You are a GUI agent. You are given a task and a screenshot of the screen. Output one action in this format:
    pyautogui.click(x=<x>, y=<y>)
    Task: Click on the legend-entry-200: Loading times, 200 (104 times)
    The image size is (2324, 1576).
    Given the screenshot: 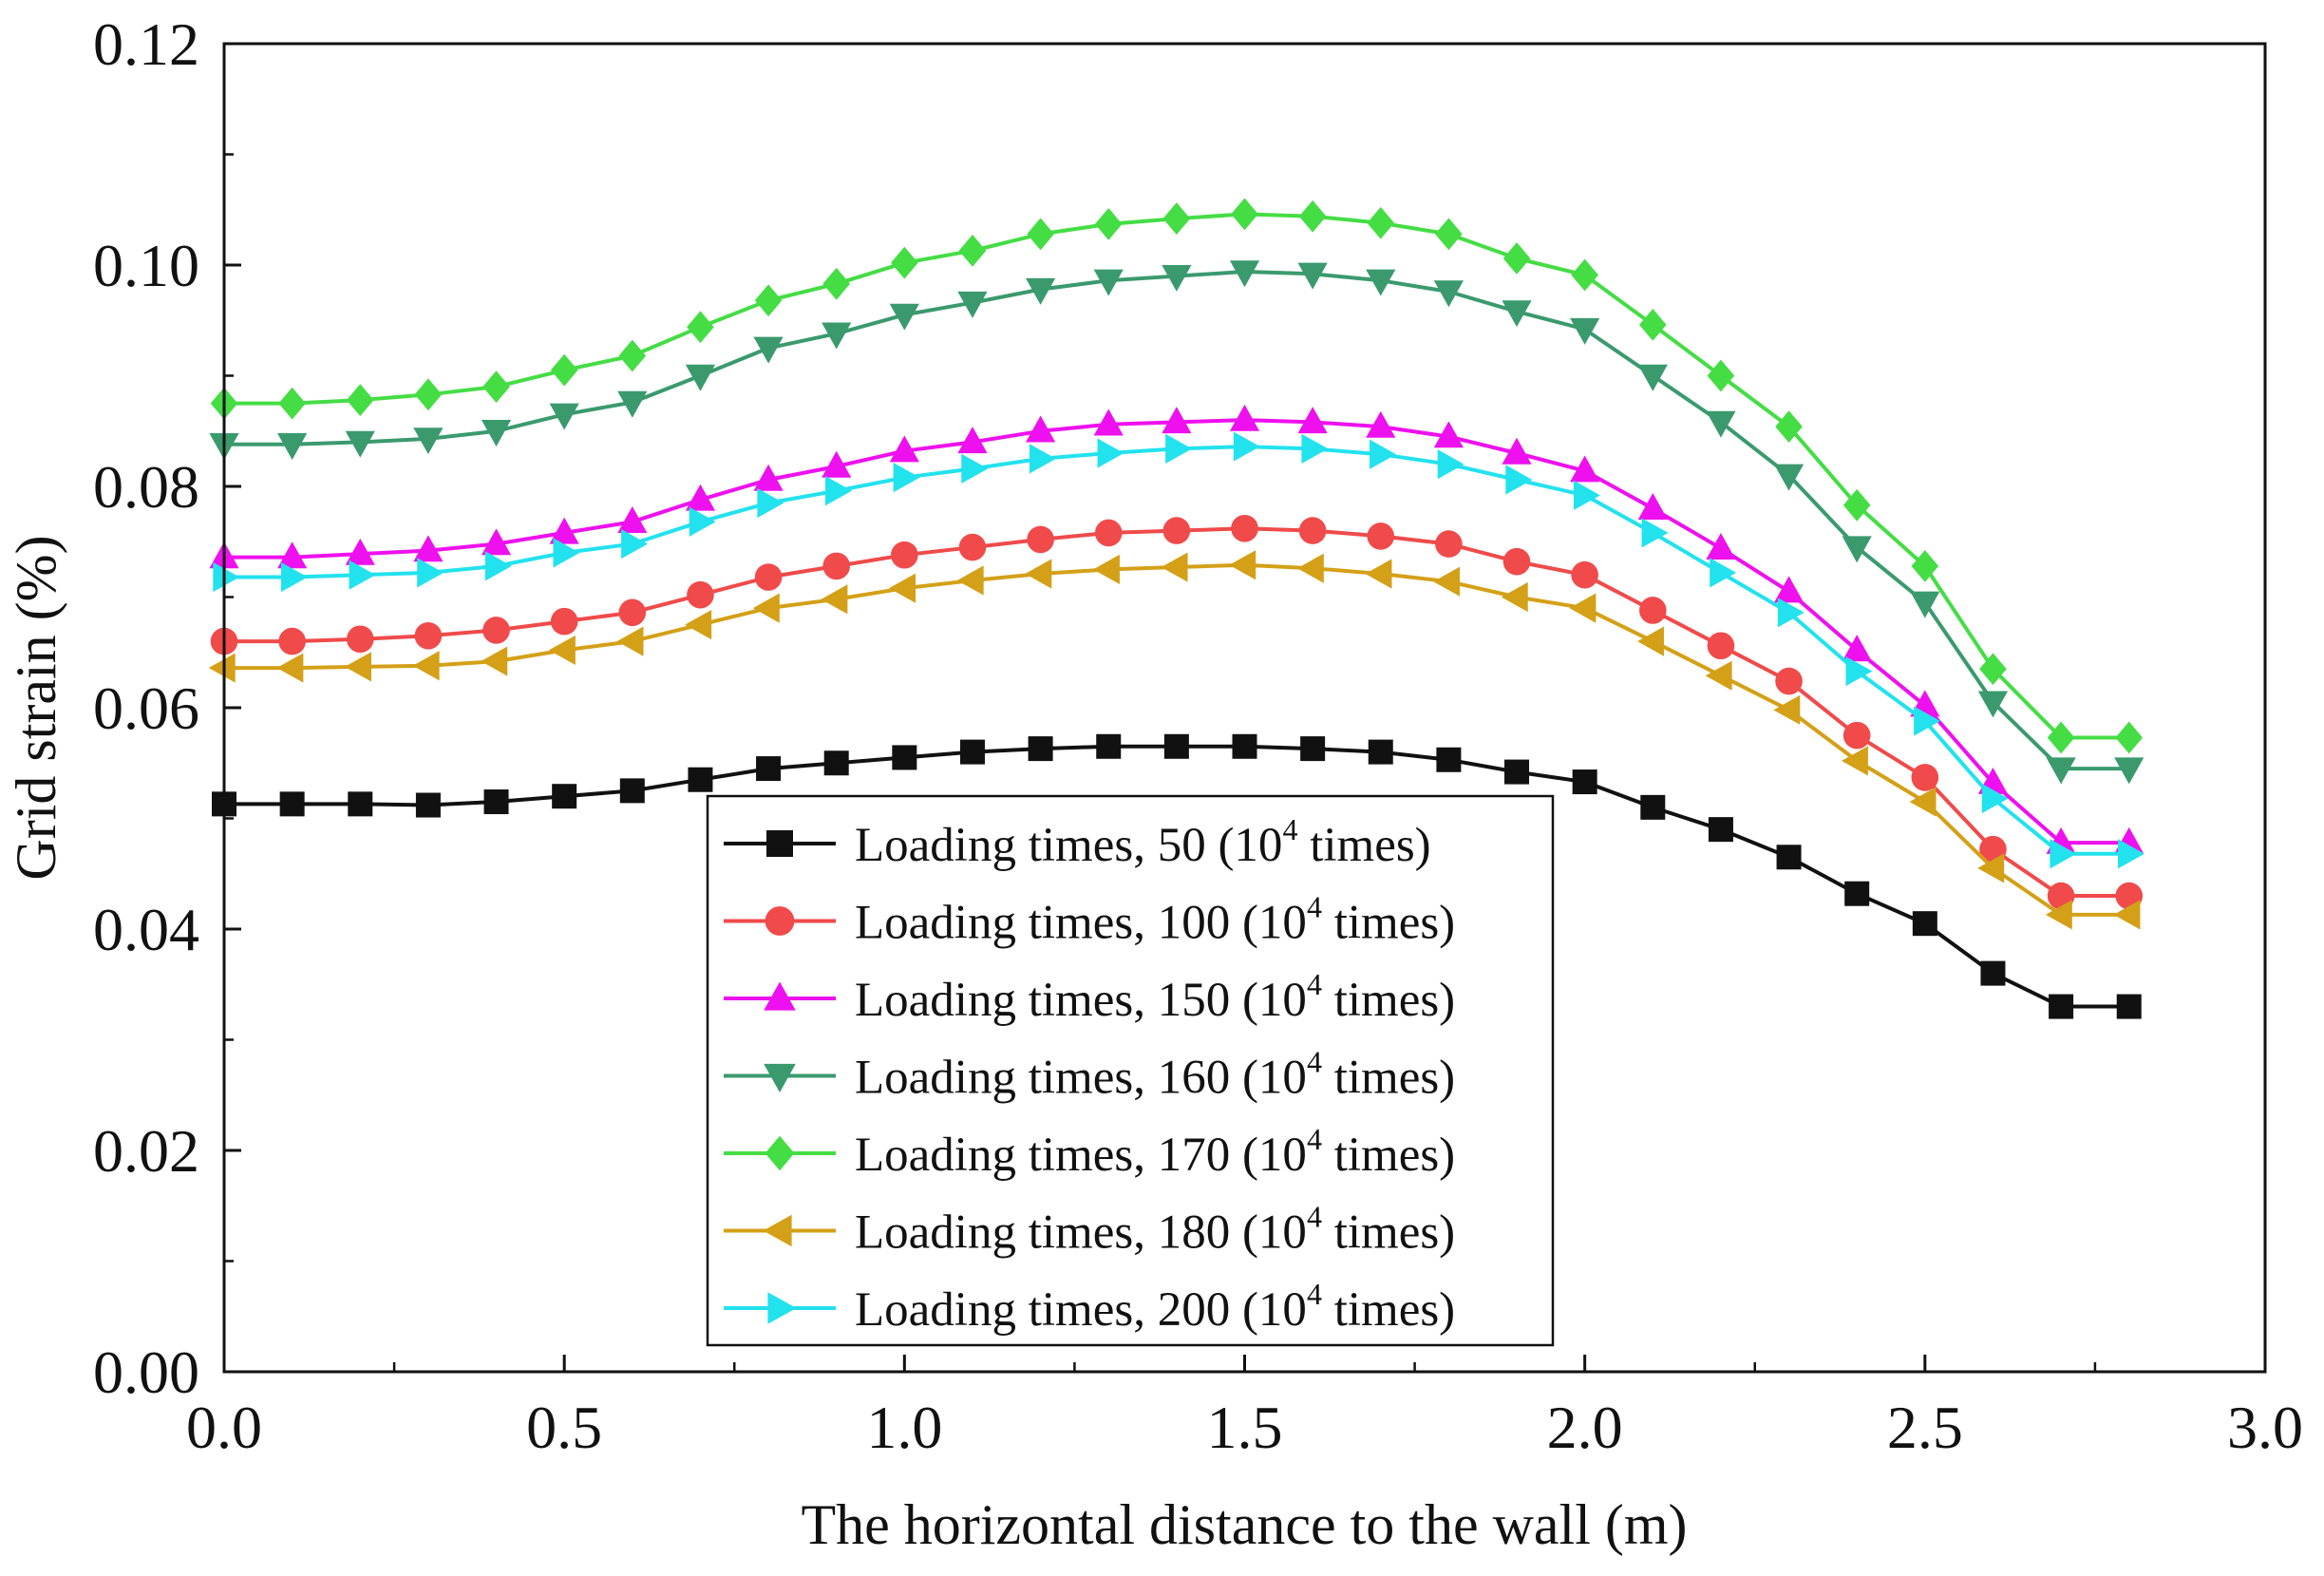 What is the action you would take?
    pyautogui.click(x=1089, y=1307)
    